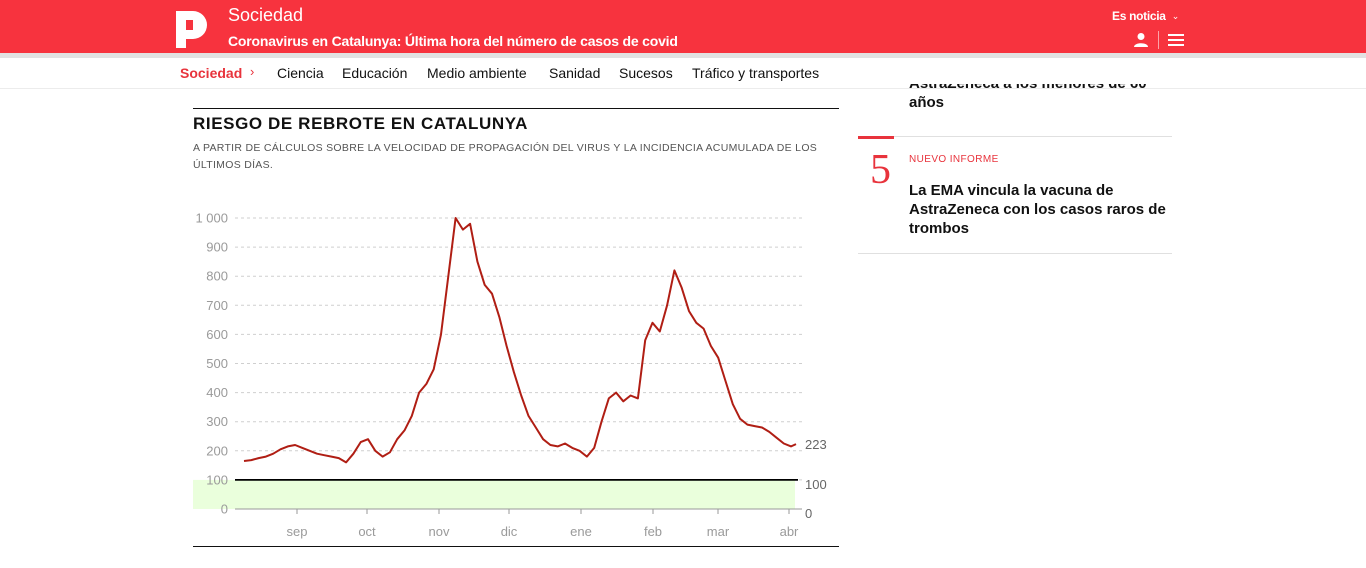  Describe the element at coordinates (217, 363) in the screenshot. I see `y-tick-label: 500` at that location.